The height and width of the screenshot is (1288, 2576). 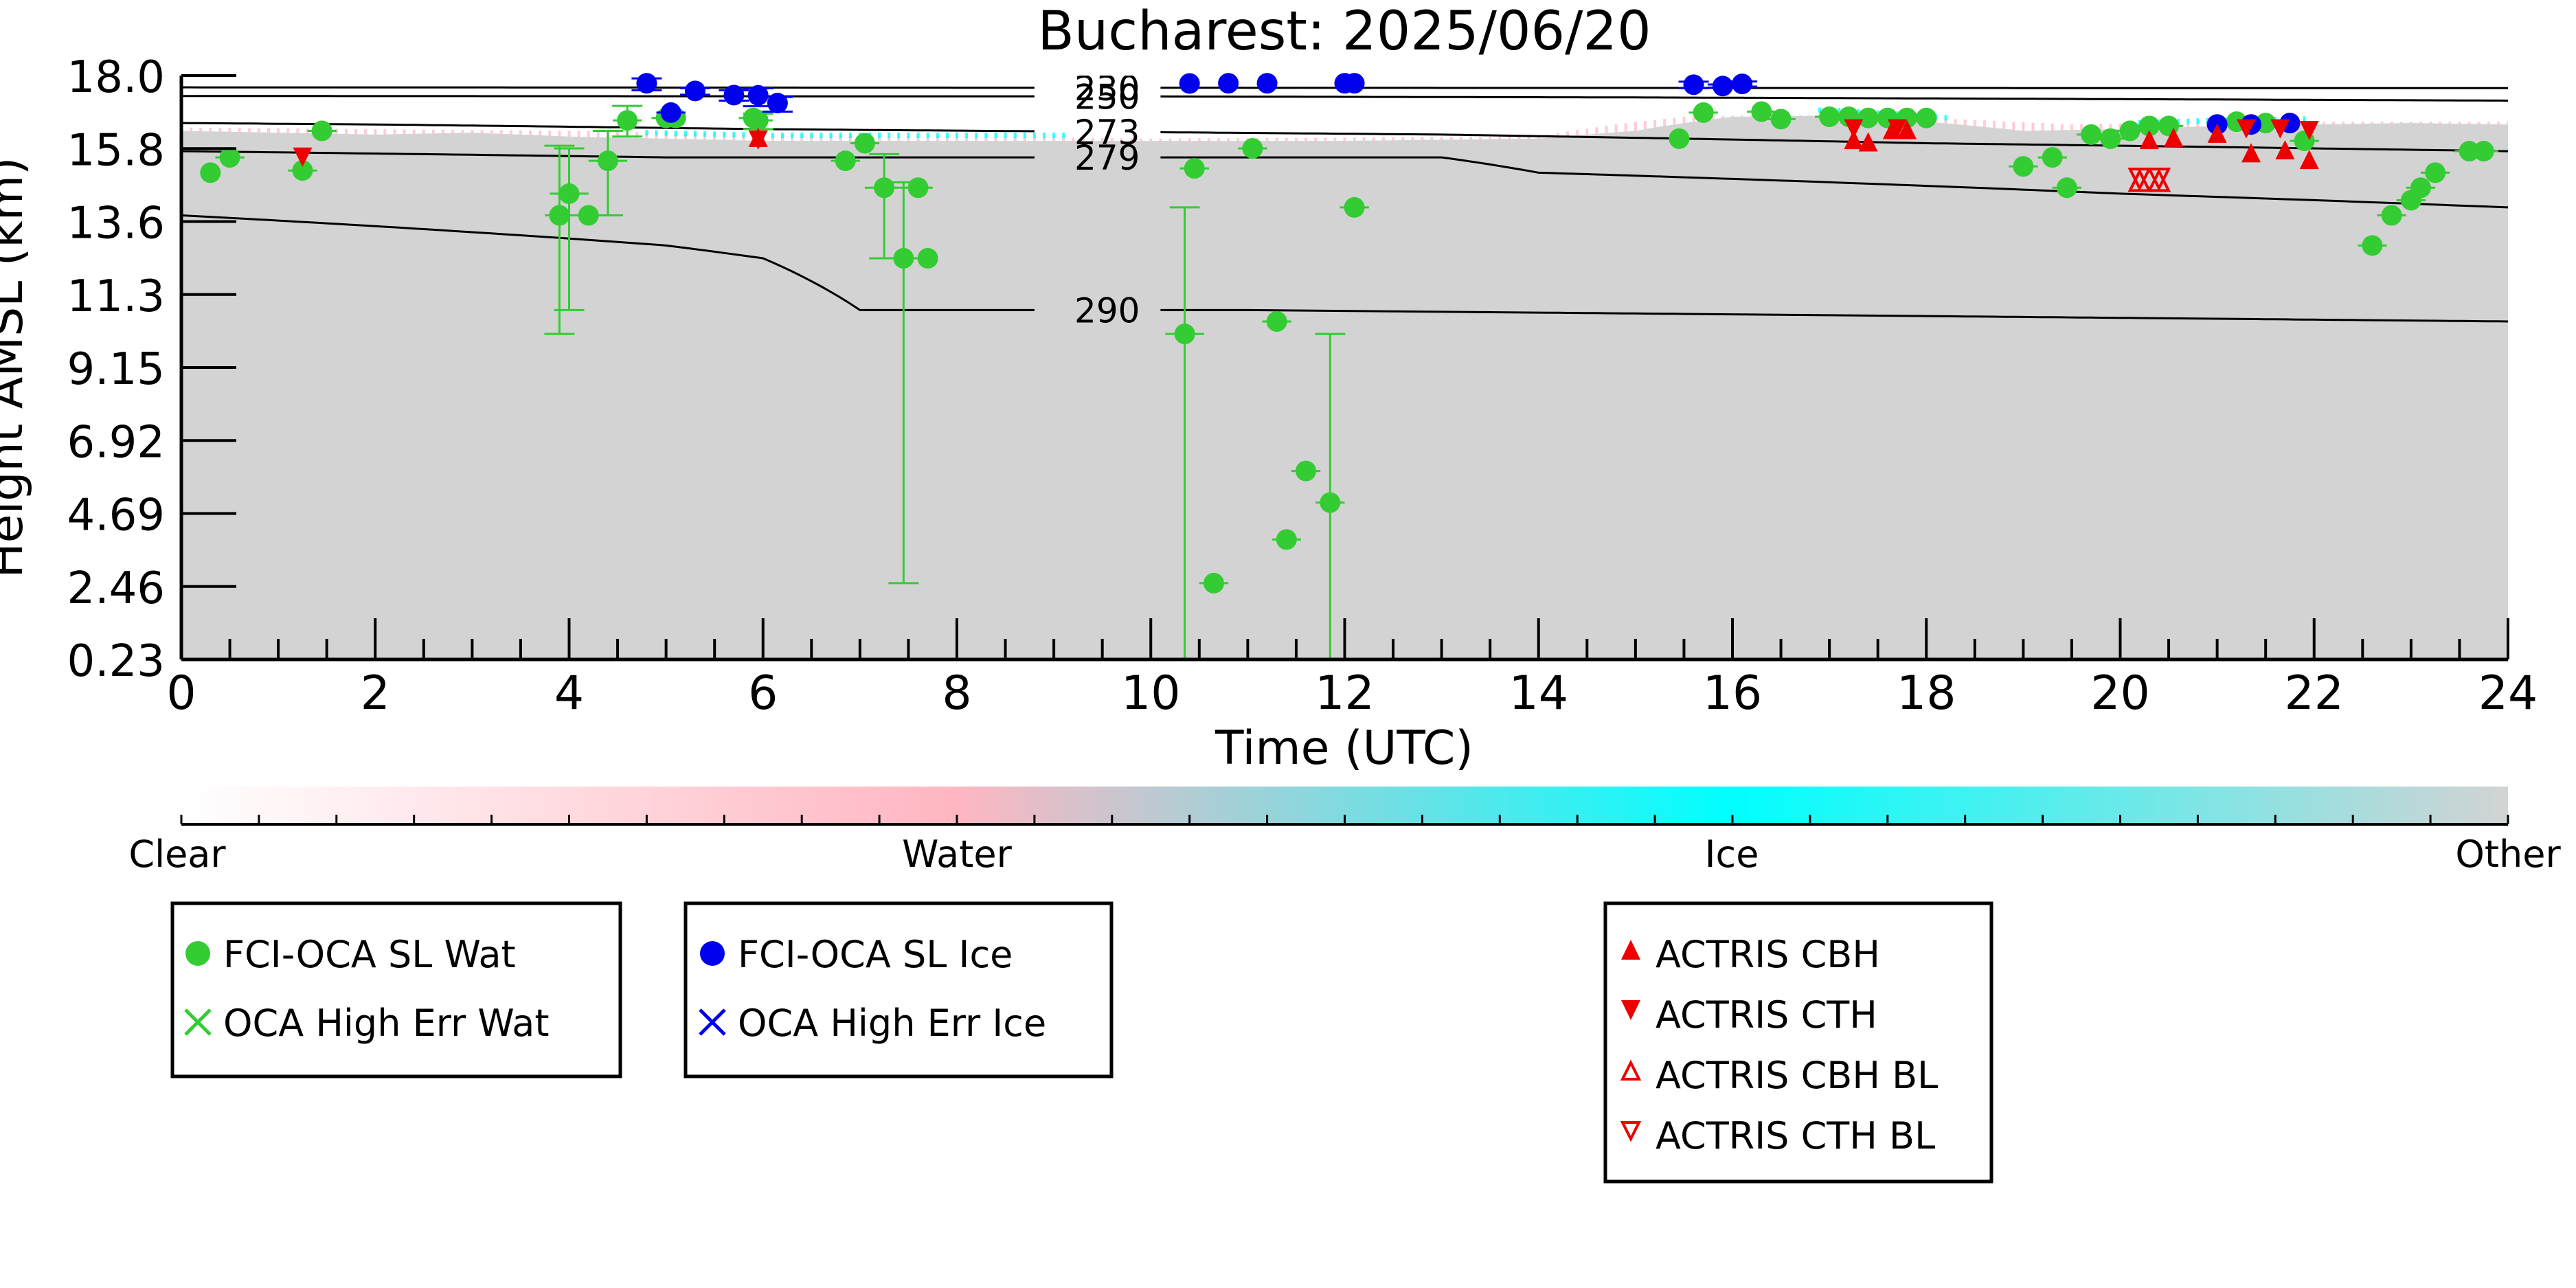 I want to click on contour-290: 290, so click(x=1344, y=272).